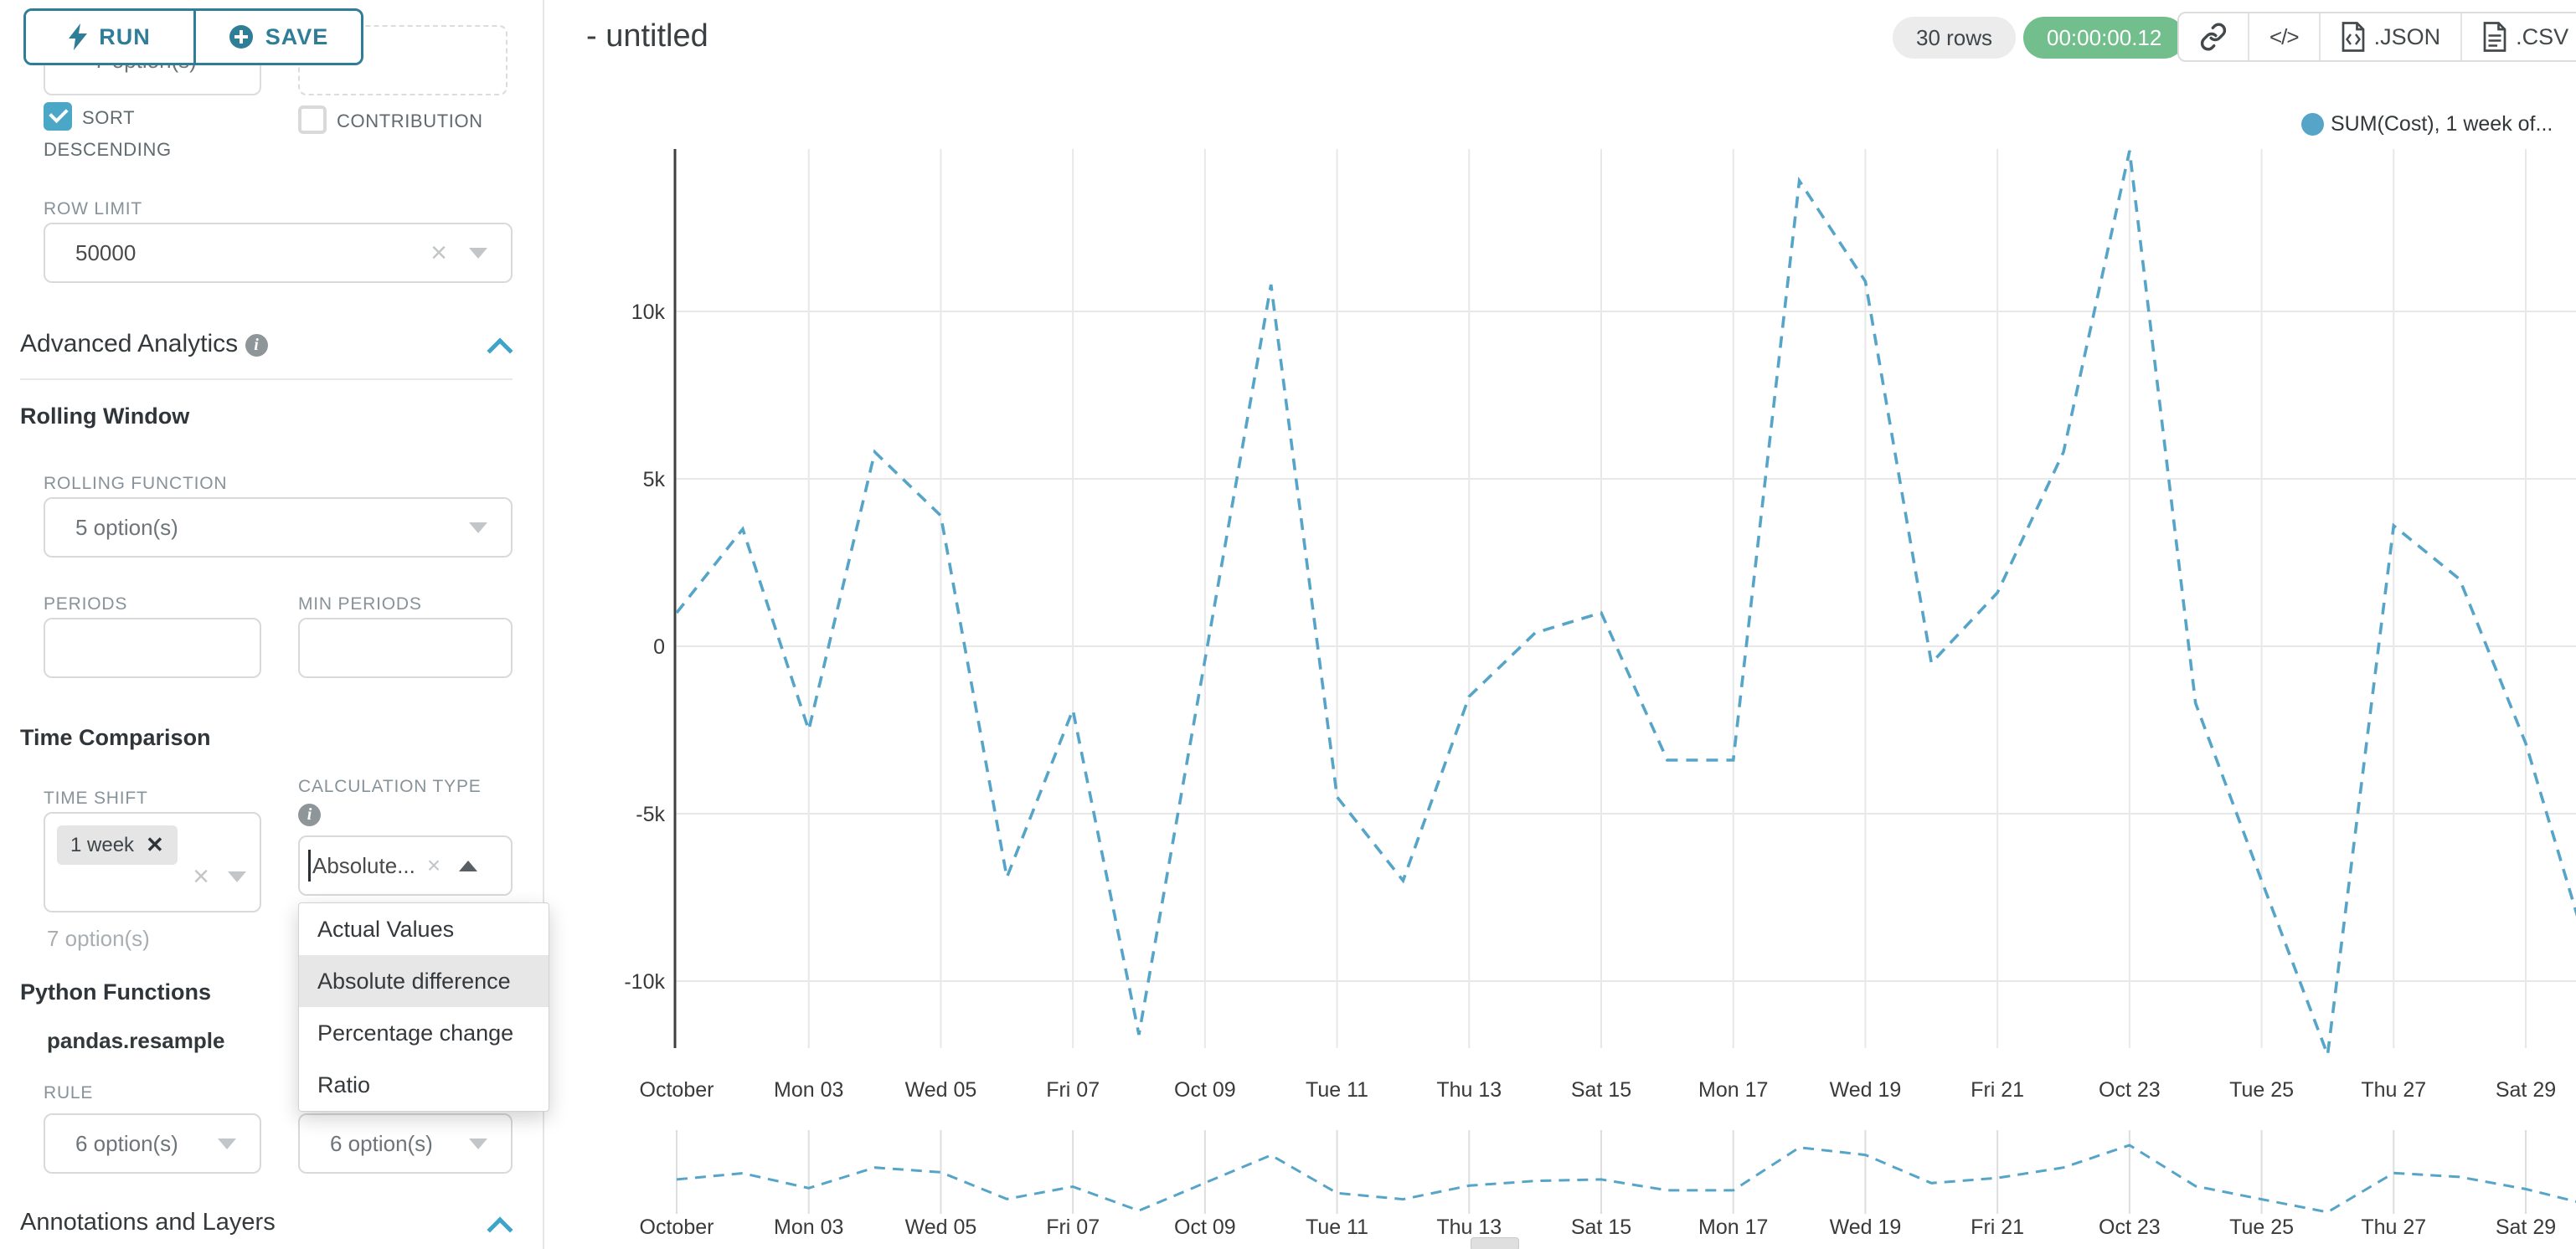 The height and width of the screenshot is (1249, 2576). What do you see at coordinates (659, 647) in the screenshot?
I see `y-axis-tick-label: 0` at bounding box center [659, 647].